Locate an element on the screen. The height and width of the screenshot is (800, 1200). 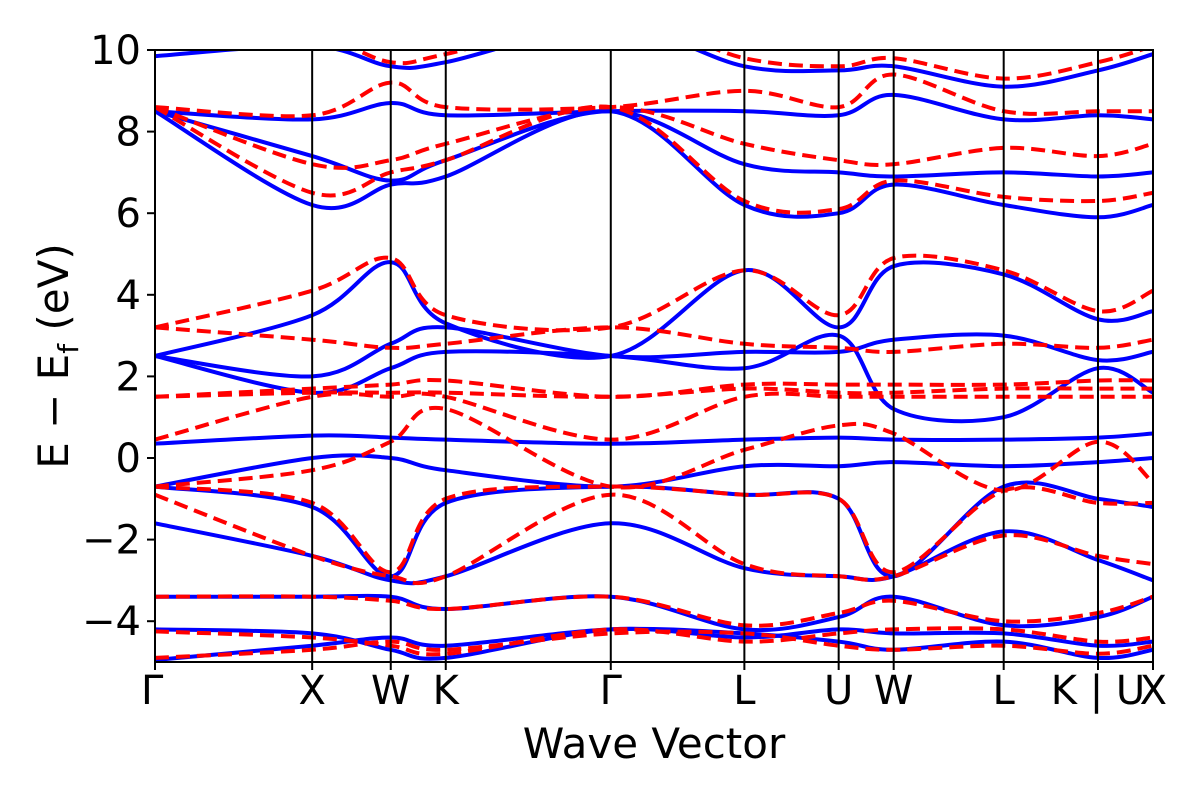
y-tick-label: 8 is located at coordinates (128, 133).